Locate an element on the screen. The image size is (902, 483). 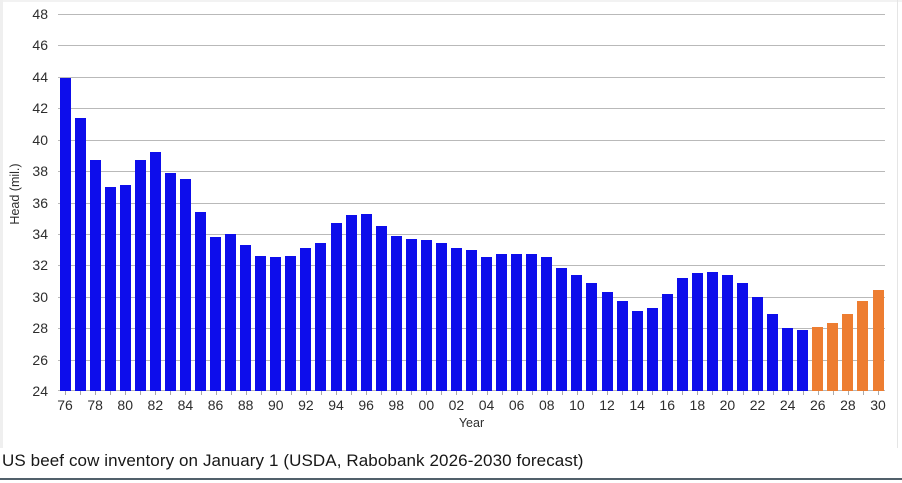
x-axis-tick-2018 is located at coordinates (698, 393).